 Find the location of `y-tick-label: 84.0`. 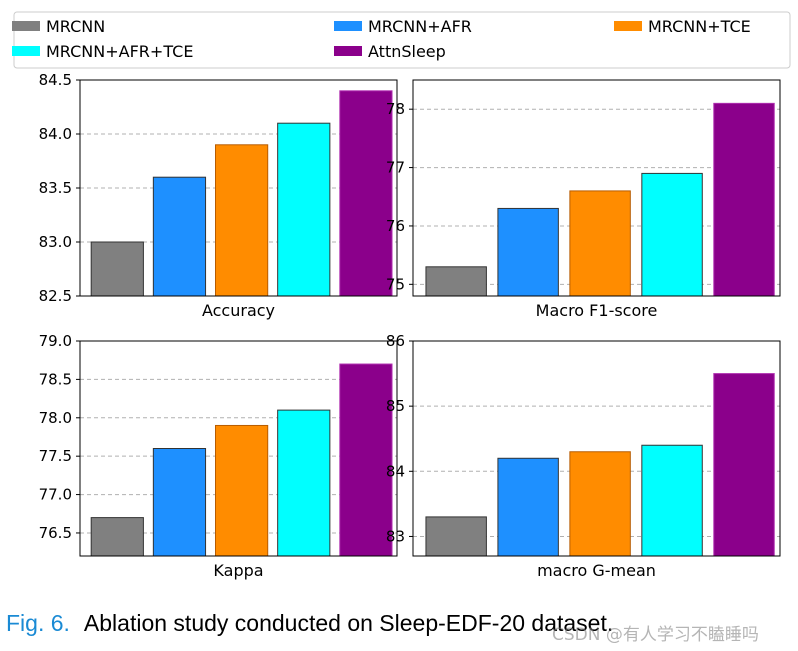

y-tick-label: 84.0 is located at coordinates (55, 134).